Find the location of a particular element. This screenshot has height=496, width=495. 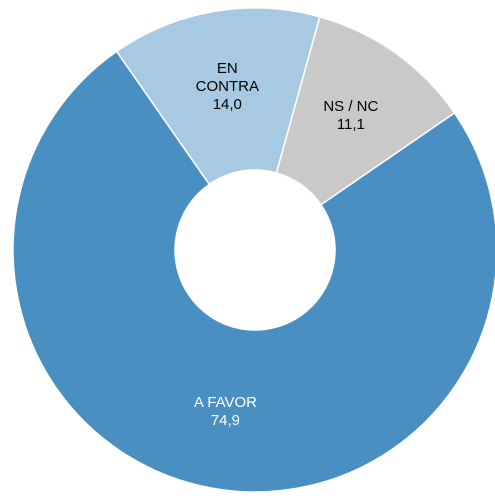

donut-slice is located at coordinates (365, 110).